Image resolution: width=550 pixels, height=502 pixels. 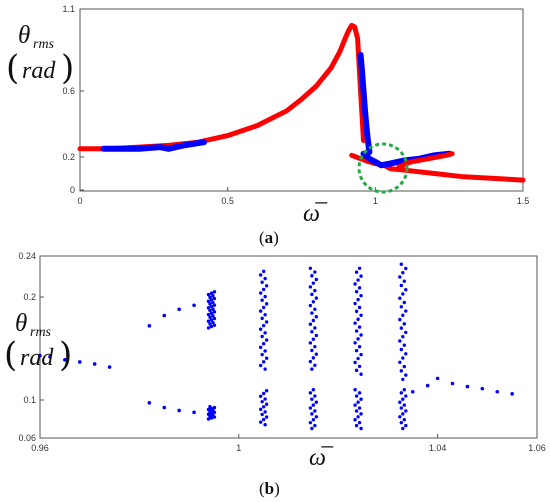 I want to click on panel-b-caption: (b), so click(x=269, y=488).